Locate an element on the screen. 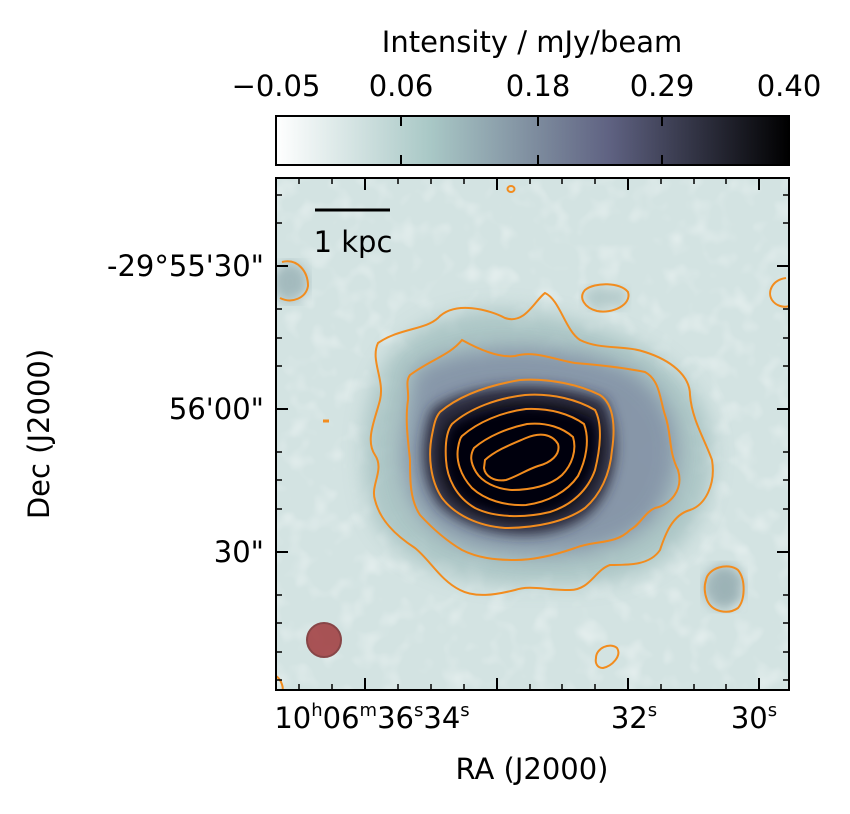 Image resolution: width=850 pixels, height=814 pixels. colorbar-tick-label: −0.05 is located at coordinates (276, 86).